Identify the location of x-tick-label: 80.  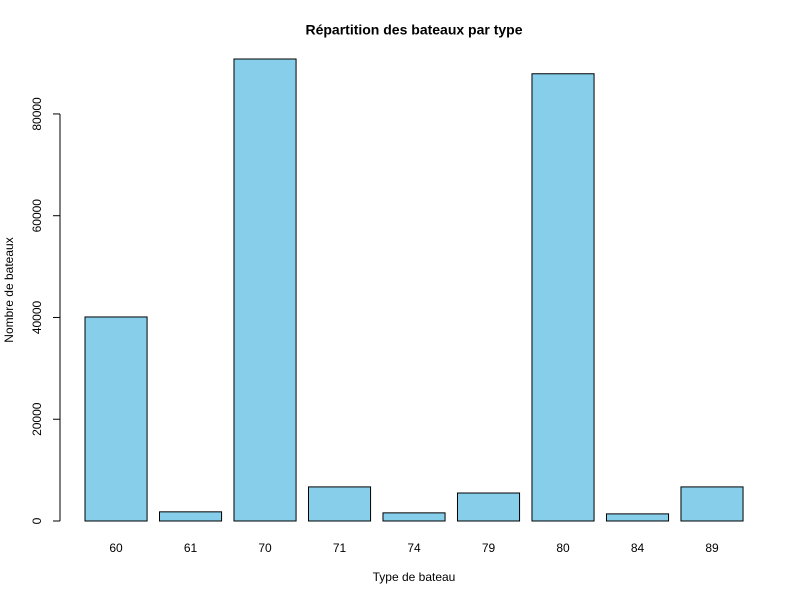
(563, 548).